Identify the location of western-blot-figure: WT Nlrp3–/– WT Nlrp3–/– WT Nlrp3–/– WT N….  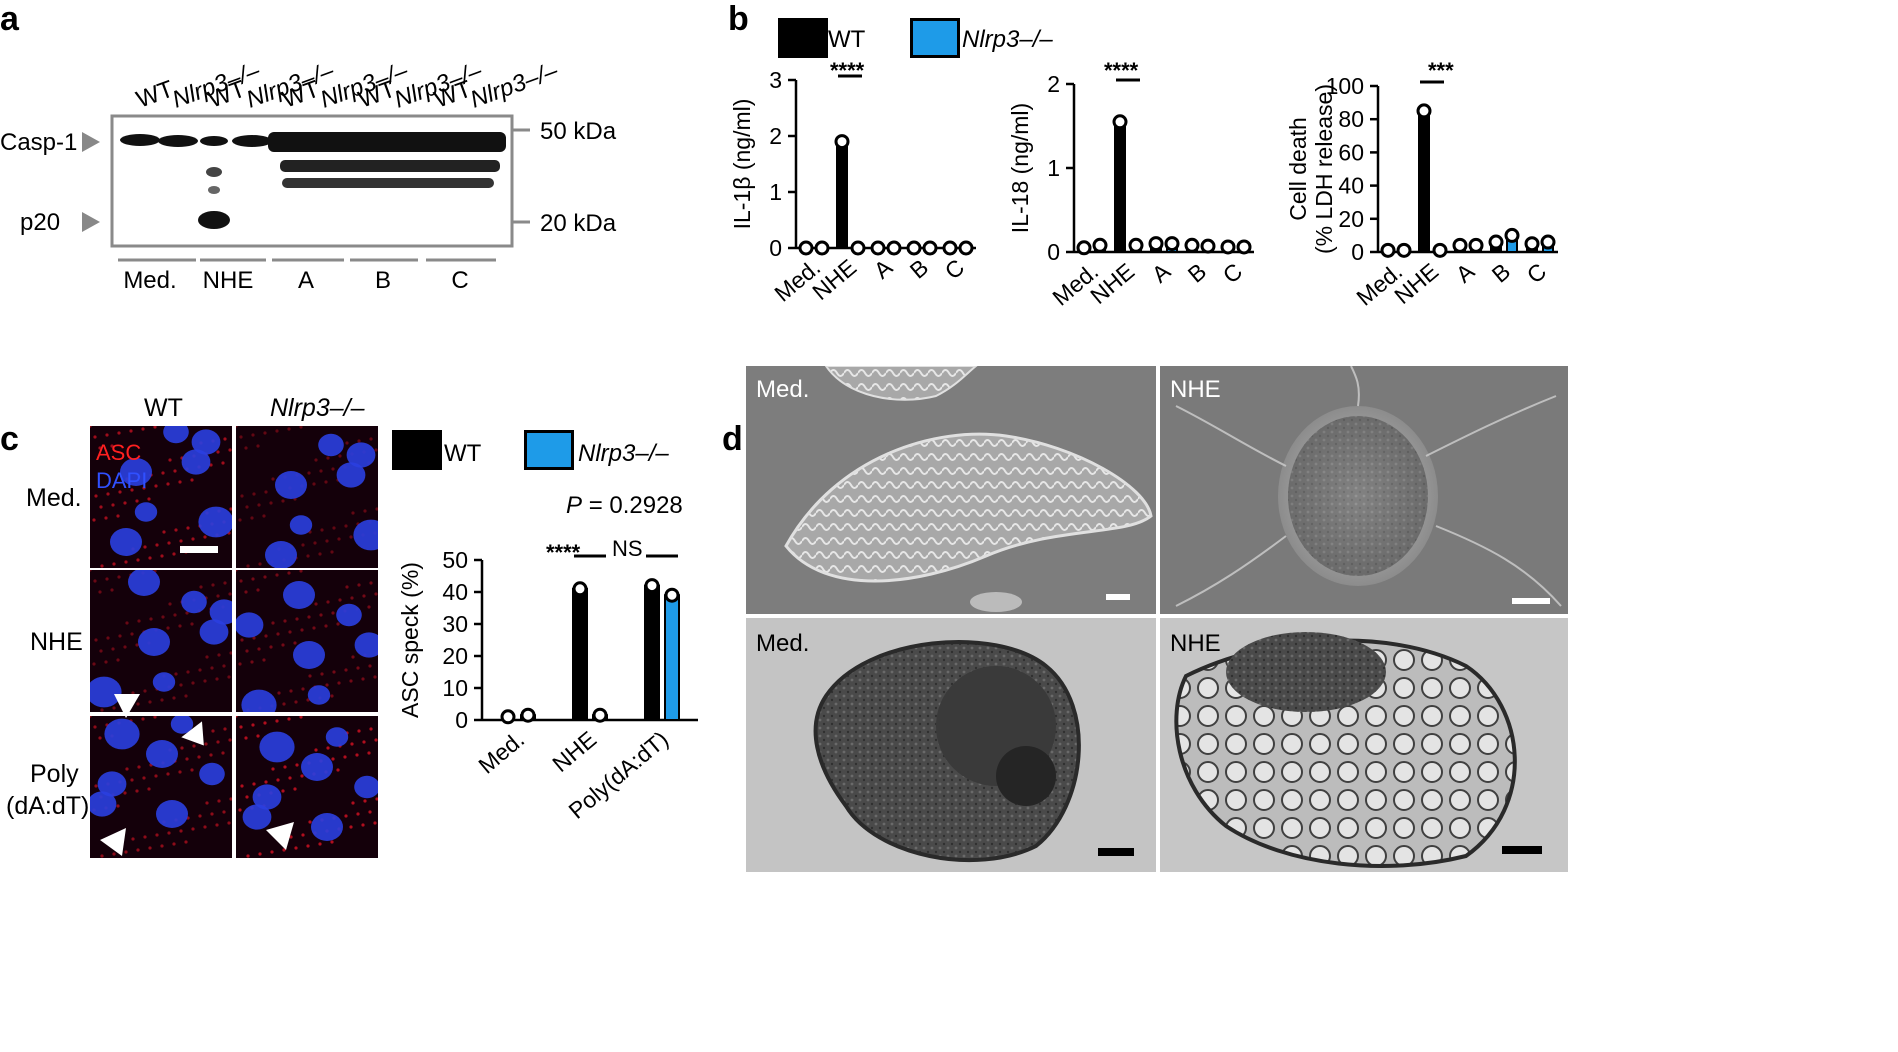
(308, 175).